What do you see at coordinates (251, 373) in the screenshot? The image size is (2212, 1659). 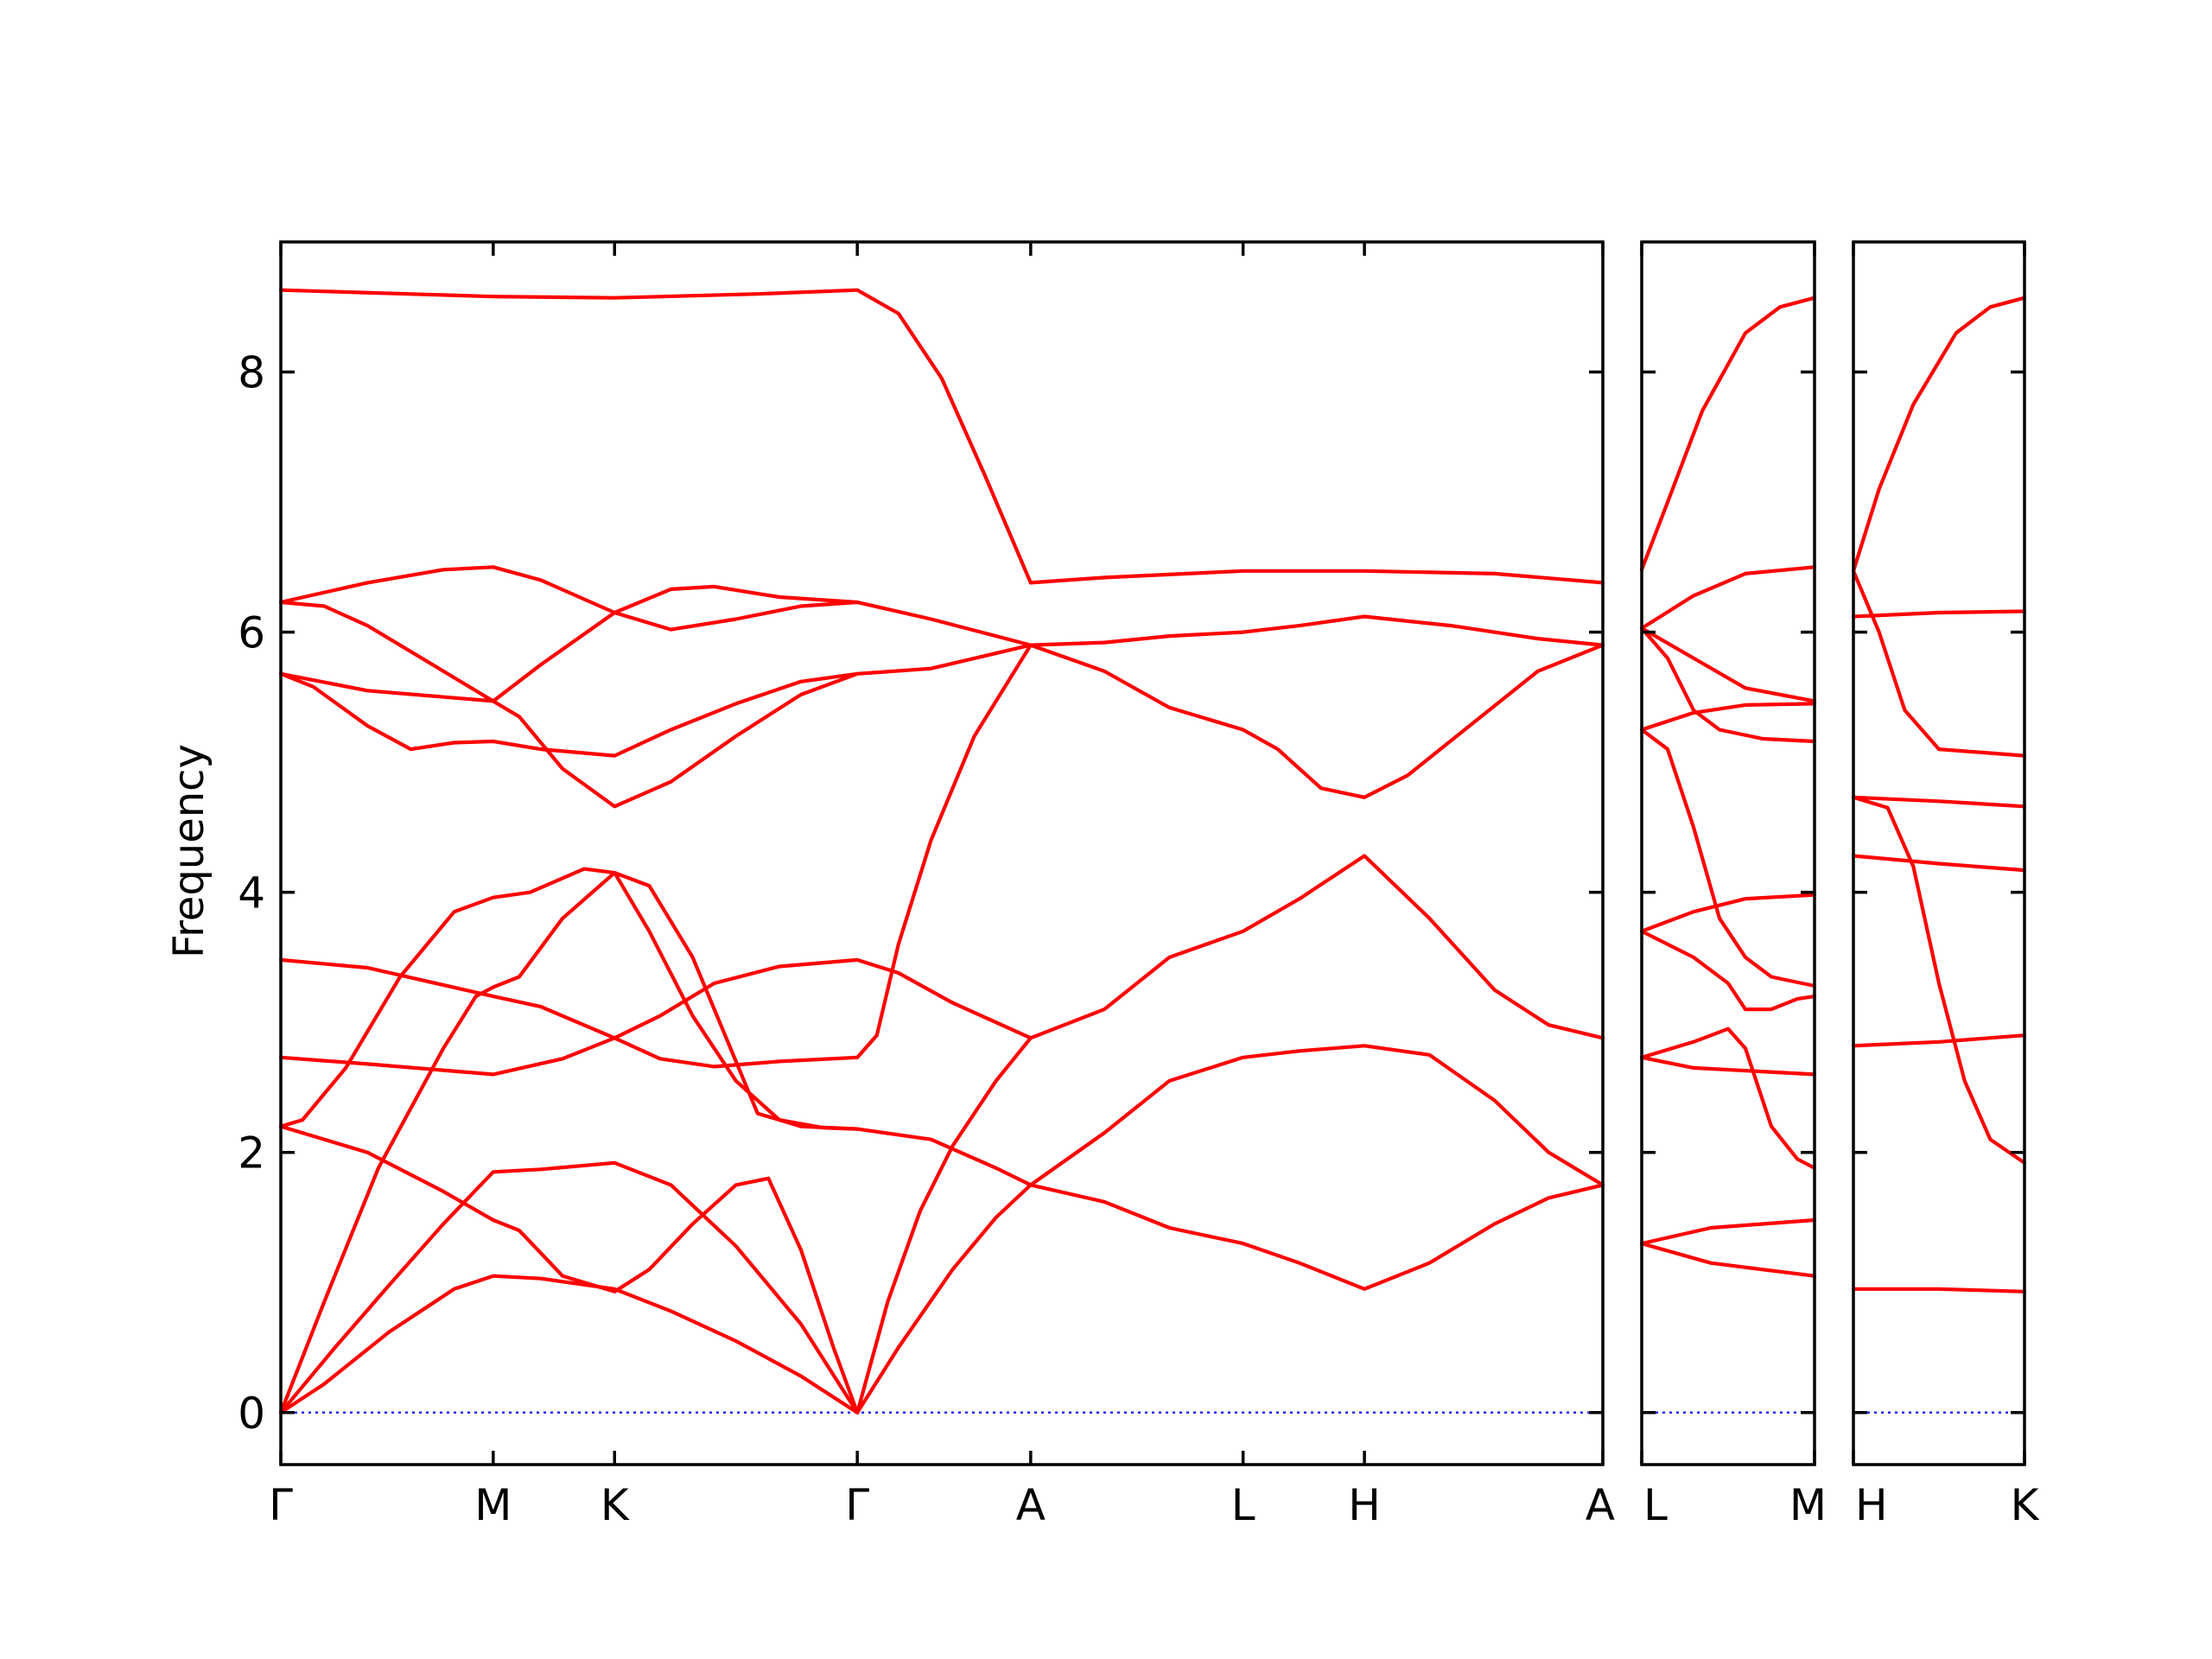 I see `y-tick-label: 8` at bounding box center [251, 373].